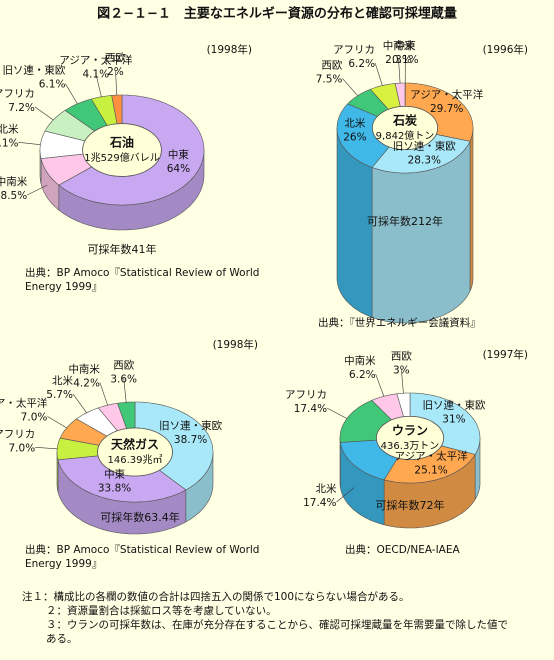 The image size is (554, 660). Describe the element at coordinates (453, 420) in the screenshot. I see `value-label: 31%` at that location.